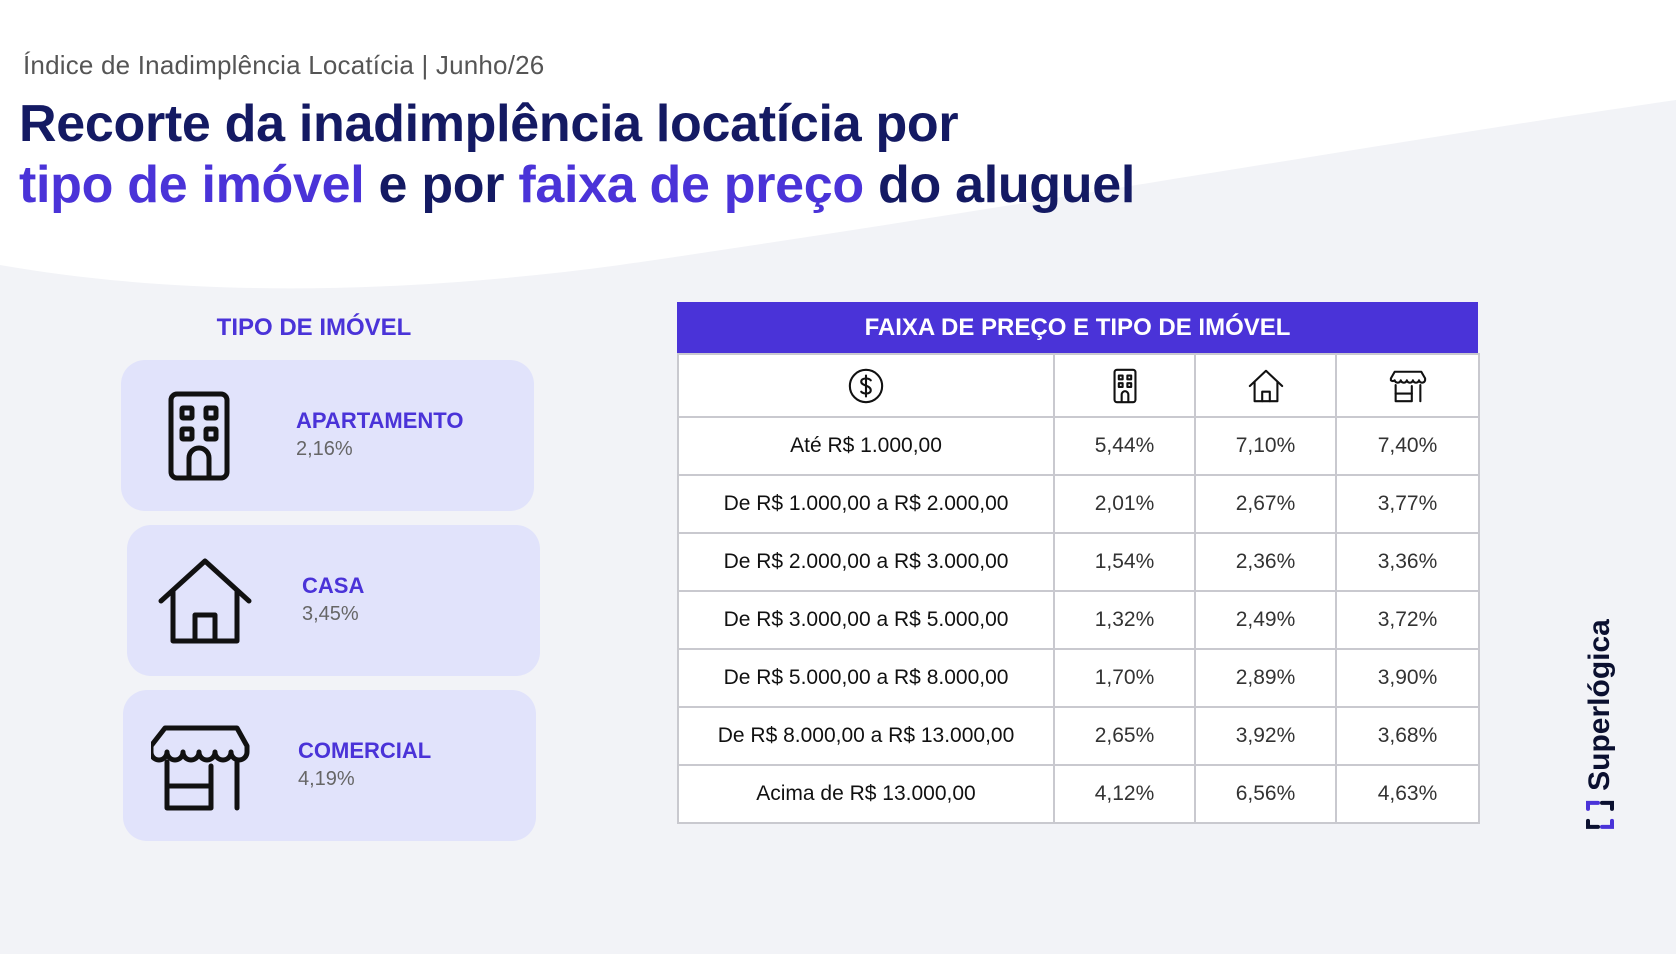 Image resolution: width=1676 pixels, height=954 pixels. I want to click on card-casa: CASA 3,45%, so click(333, 600).